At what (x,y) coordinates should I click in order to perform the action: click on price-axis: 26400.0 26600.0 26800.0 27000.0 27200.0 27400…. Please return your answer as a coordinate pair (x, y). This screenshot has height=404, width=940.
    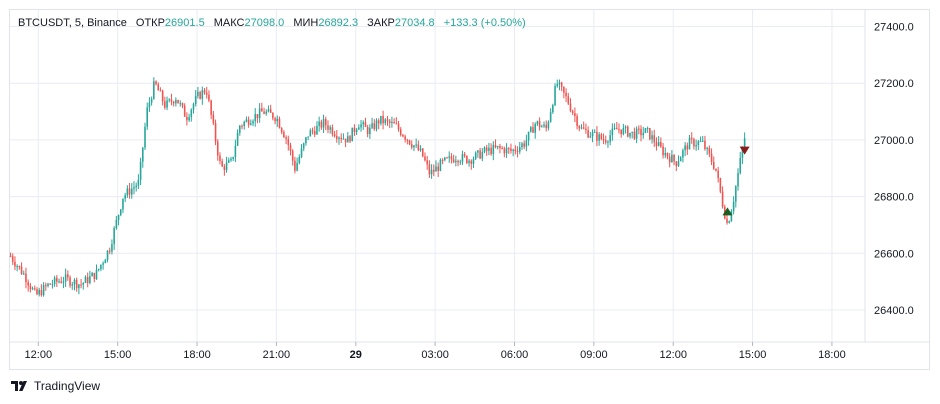
    Looking at the image, I should click on (894, 170).